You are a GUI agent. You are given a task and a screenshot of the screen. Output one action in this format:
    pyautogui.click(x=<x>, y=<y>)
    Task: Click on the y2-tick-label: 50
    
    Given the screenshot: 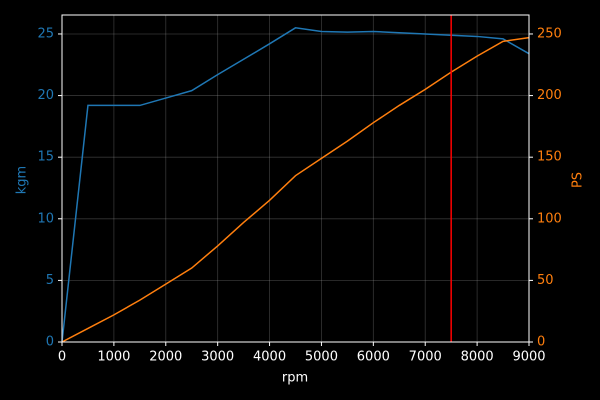 What is the action you would take?
    pyautogui.click(x=545, y=280)
    